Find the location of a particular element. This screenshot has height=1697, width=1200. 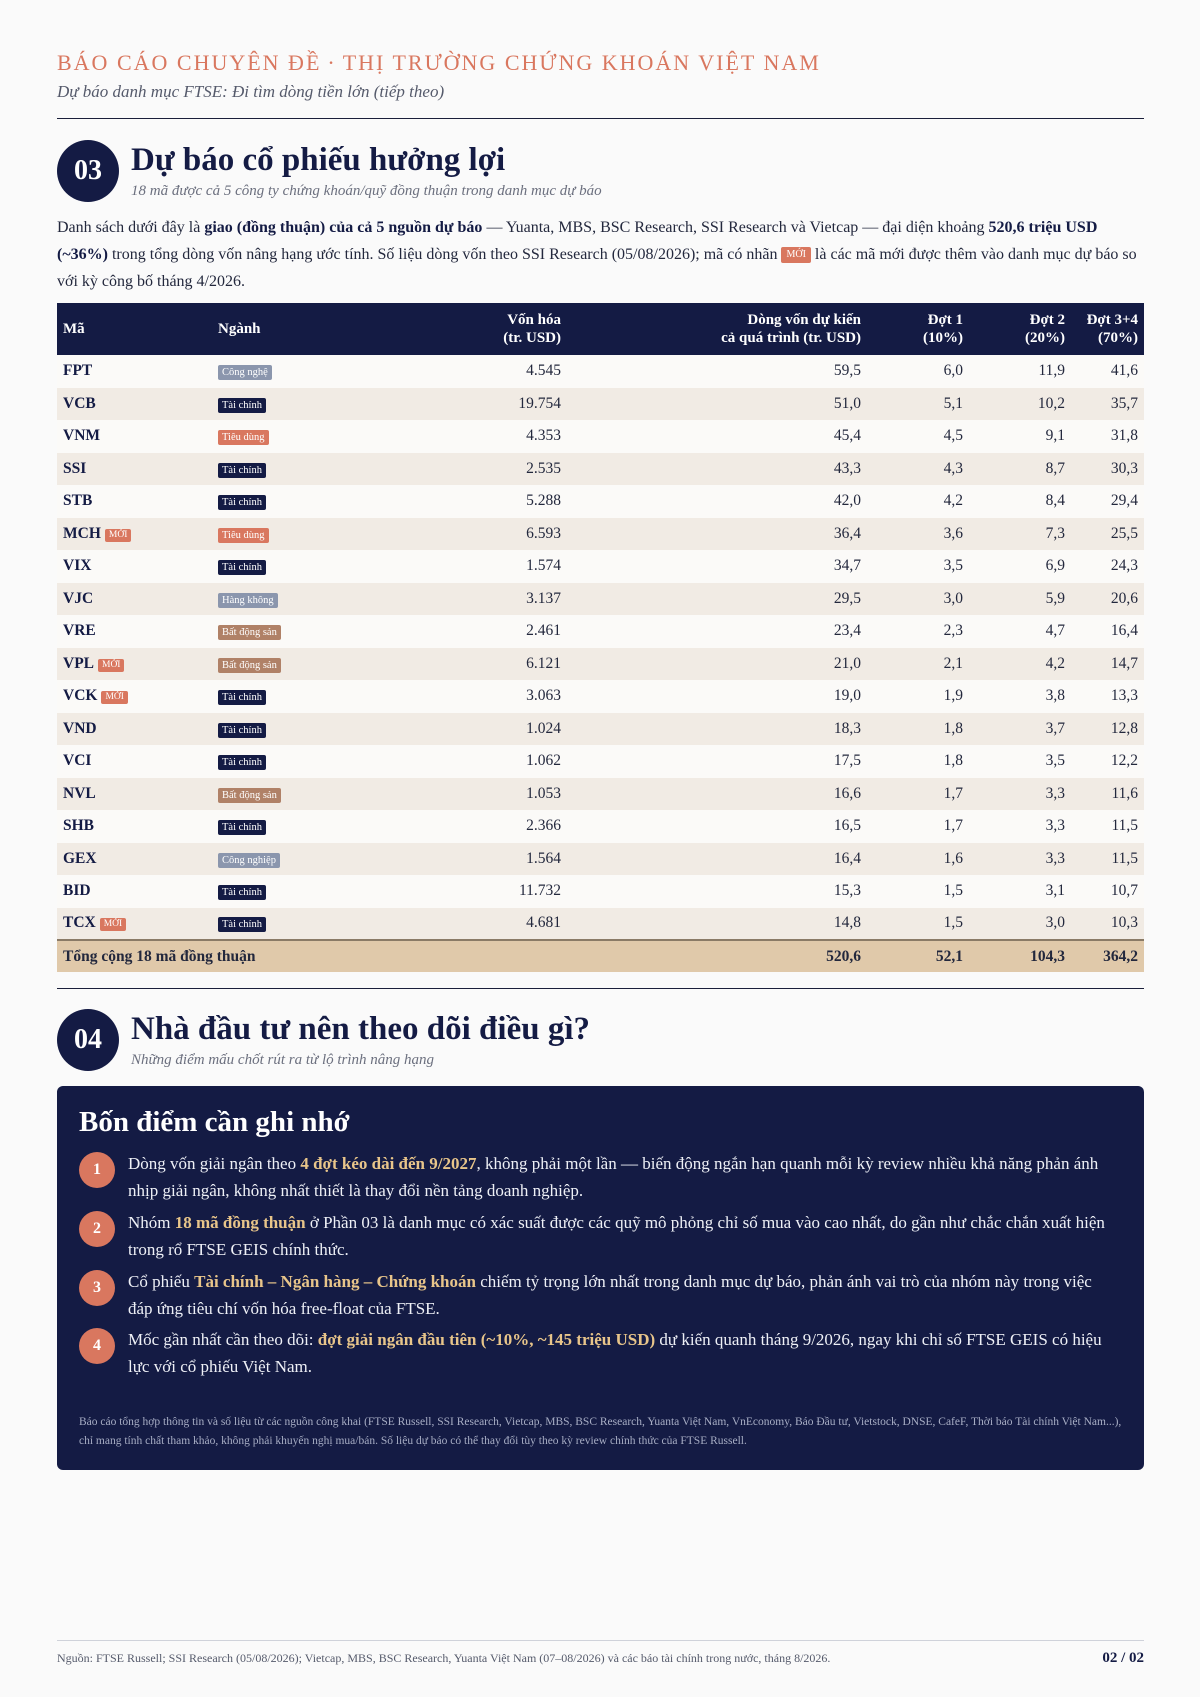

tranche-3-4-cell: 35,7 is located at coordinates (1124, 403).